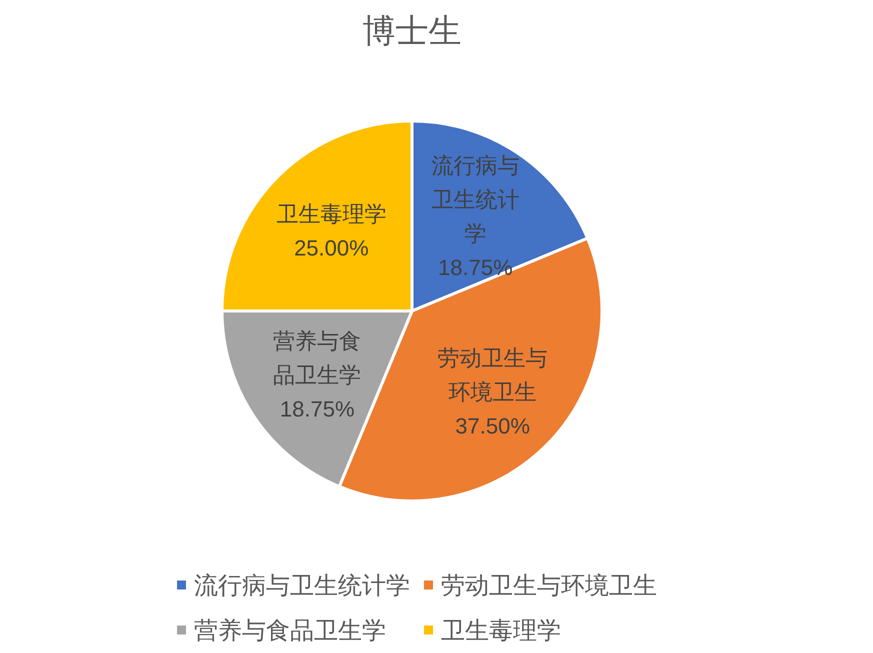 This screenshot has height=653, width=873. I want to click on title: 博士生, so click(412, 30).